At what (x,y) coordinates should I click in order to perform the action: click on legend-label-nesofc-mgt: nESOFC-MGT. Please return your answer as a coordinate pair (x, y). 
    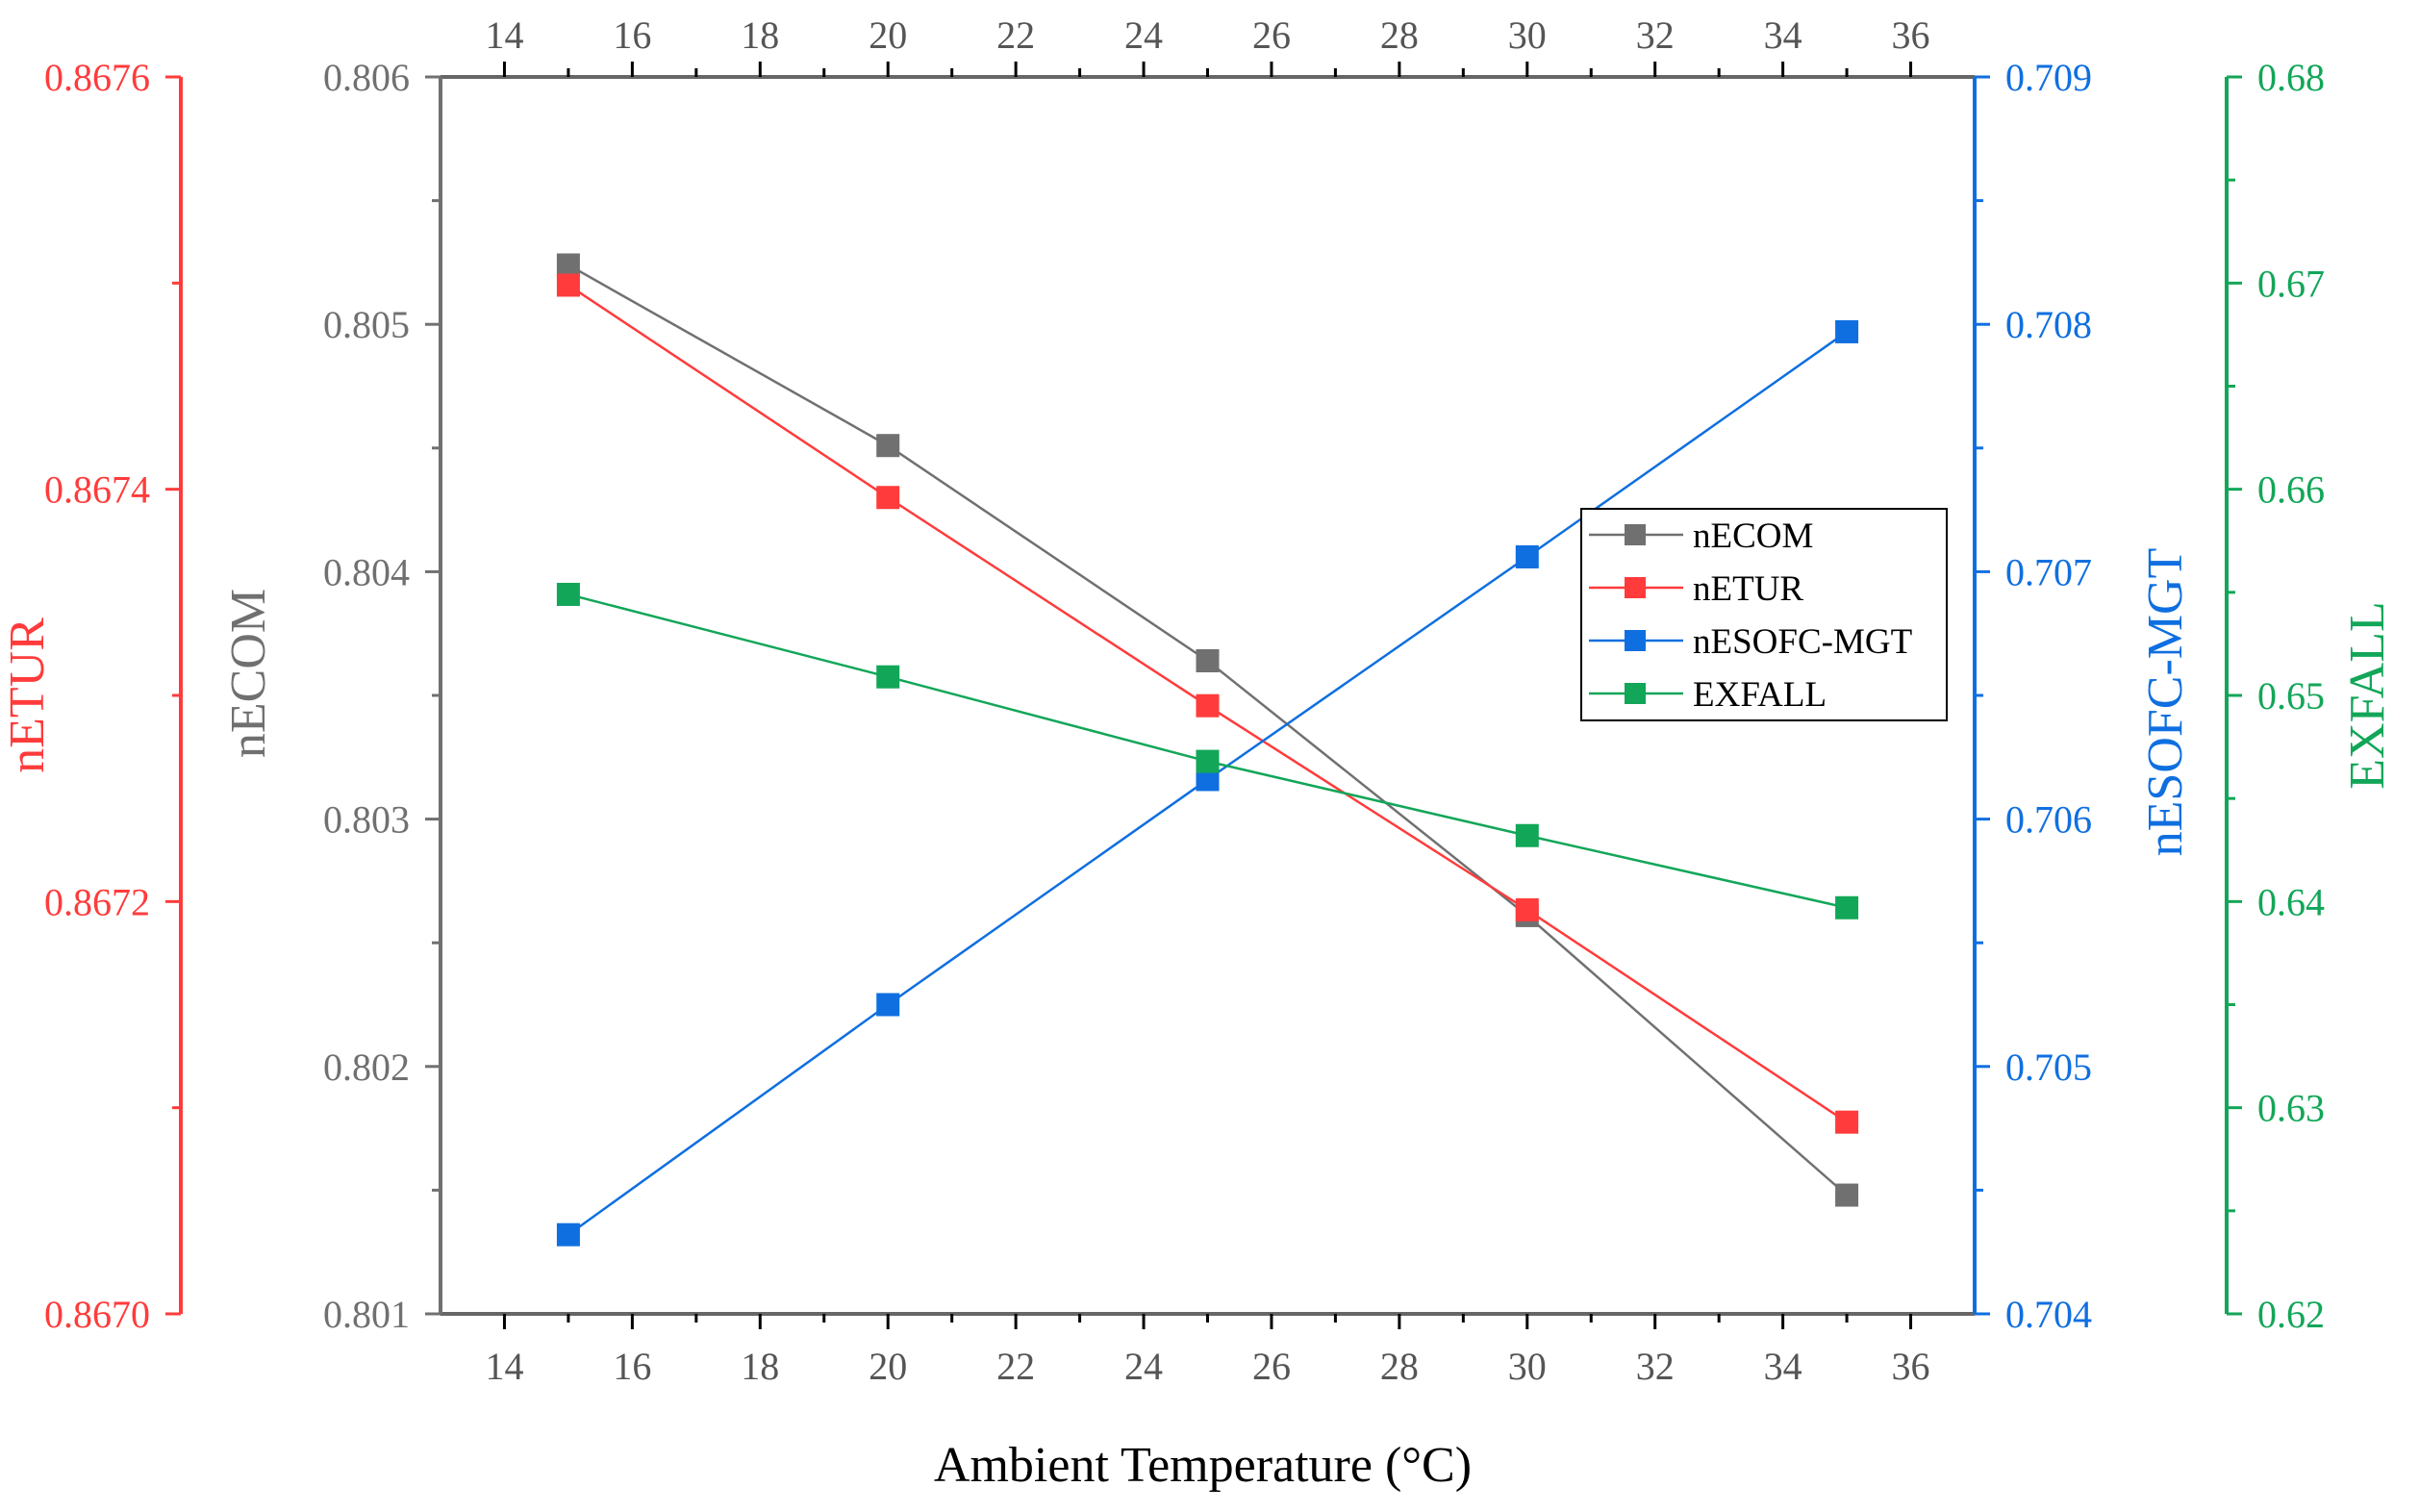
    Looking at the image, I should click on (1803, 642).